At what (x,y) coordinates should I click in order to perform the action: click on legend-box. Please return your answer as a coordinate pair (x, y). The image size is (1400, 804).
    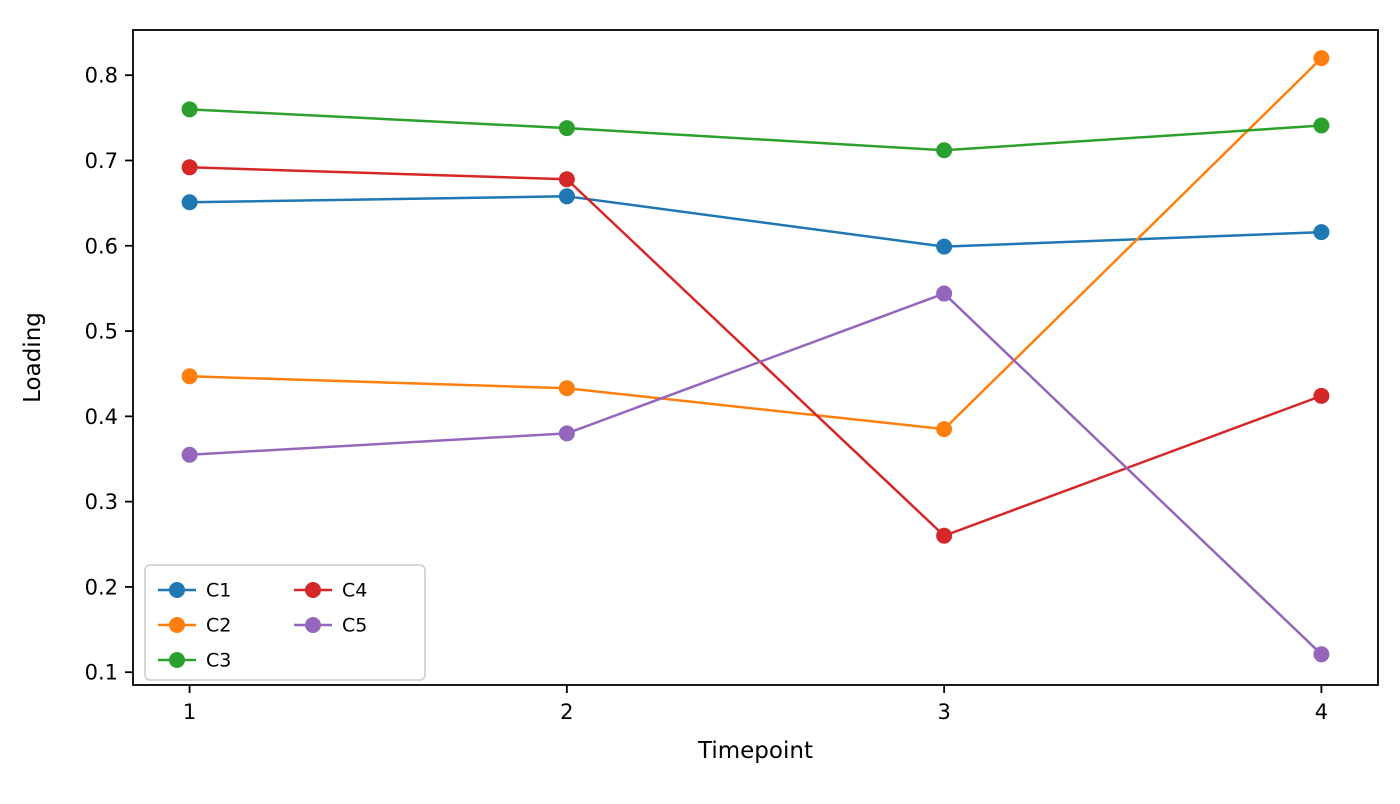
    Looking at the image, I should click on (285, 622).